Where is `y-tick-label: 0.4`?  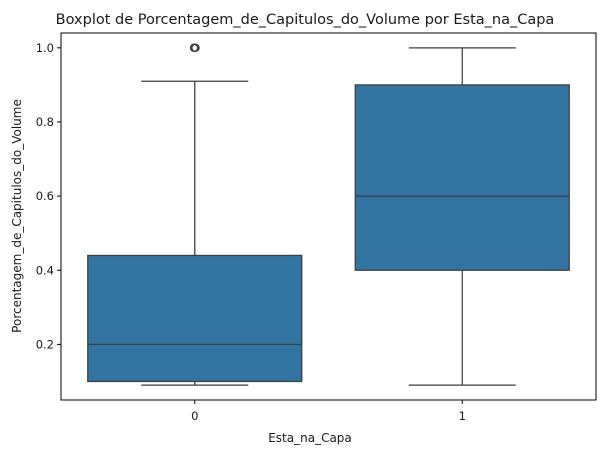
y-tick-label: 0.4 is located at coordinates (45, 270).